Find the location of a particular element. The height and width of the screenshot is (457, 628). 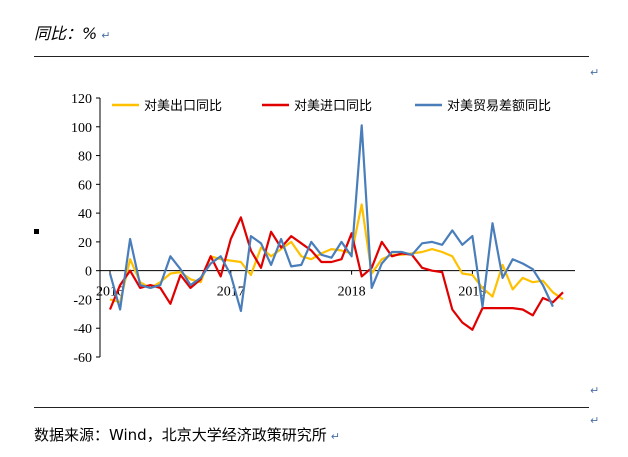

legend-label: 对美进口同比 is located at coordinates (333, 106).